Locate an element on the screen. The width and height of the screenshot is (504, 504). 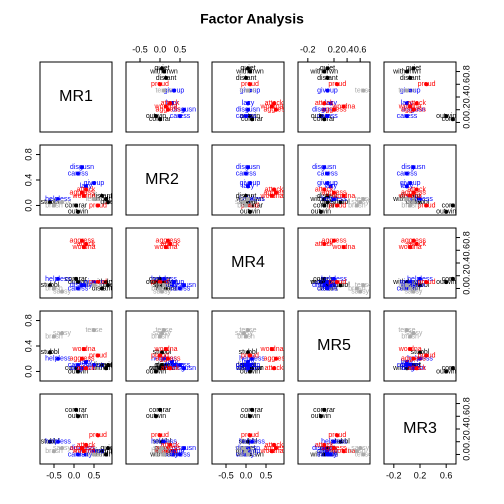
y-tick-label: 0.6 is located at coordinates (466, 84).